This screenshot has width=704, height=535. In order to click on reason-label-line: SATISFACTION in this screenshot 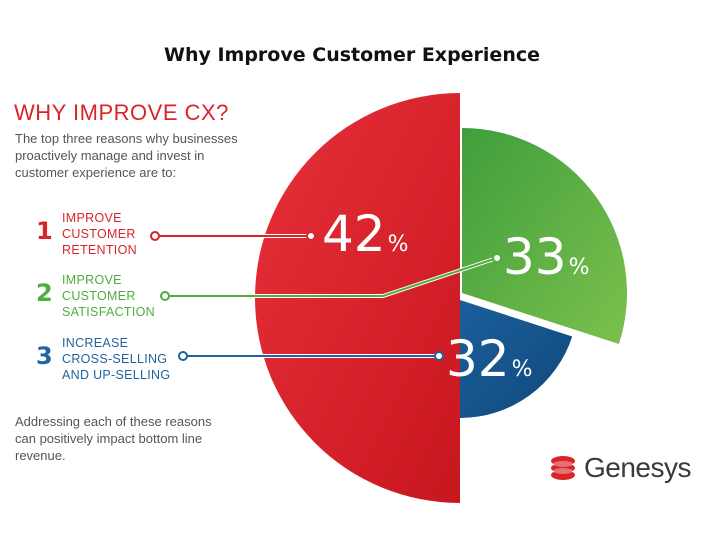, I will do `click(108, 312)`.